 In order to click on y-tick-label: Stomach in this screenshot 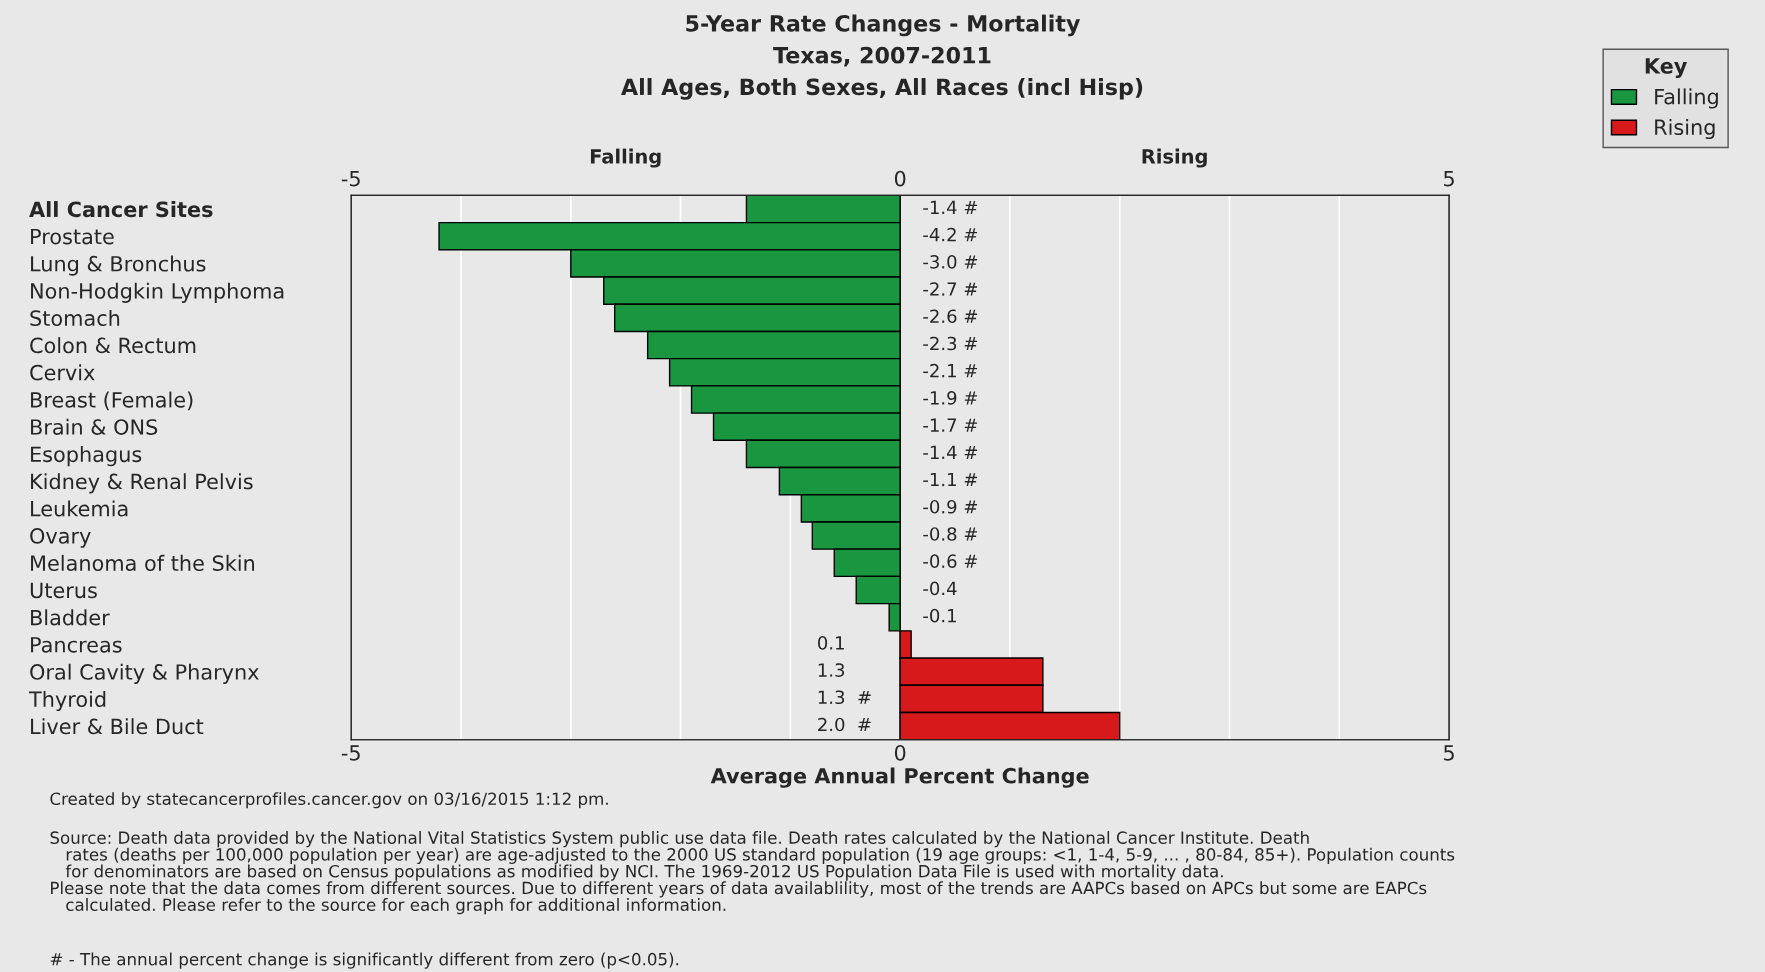, I will do `click(75, 318)`.